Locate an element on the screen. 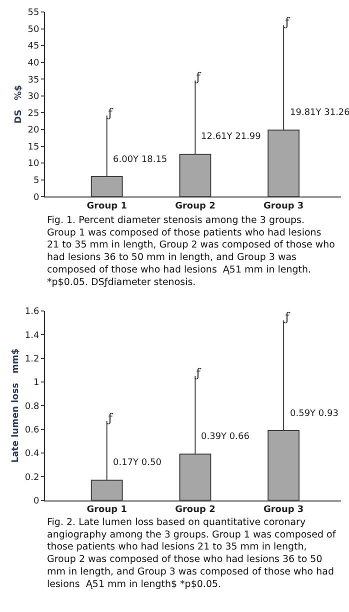 The height and width of the screenshot is (612, 349). y-tick-label: 40 is located at coordinates (34, 63).